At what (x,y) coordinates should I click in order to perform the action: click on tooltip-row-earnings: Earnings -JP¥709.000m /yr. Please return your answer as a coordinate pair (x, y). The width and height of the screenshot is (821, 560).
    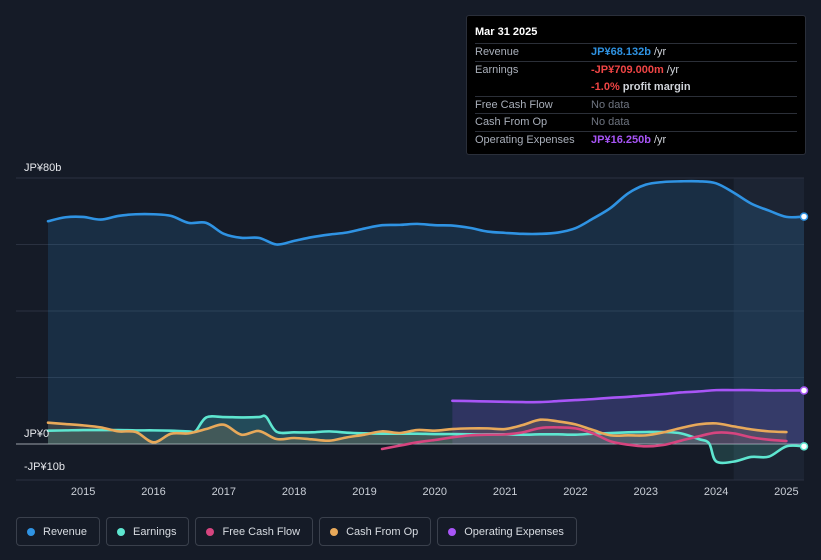
    Looking at the image, I should click on (636, 69).